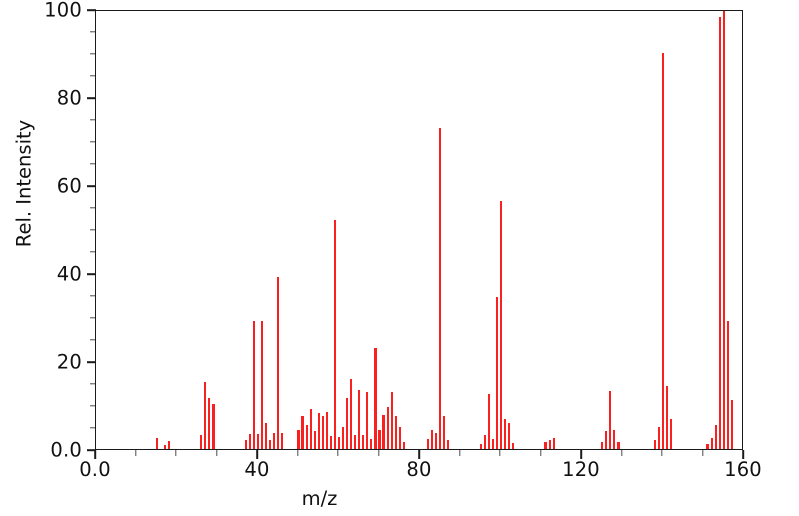 This screenshot has height=516, width=799. What do you see at coordinates (419, 469) in the screenshot?
I see `x-tick-label: 80` at bounding box center [419, 469].